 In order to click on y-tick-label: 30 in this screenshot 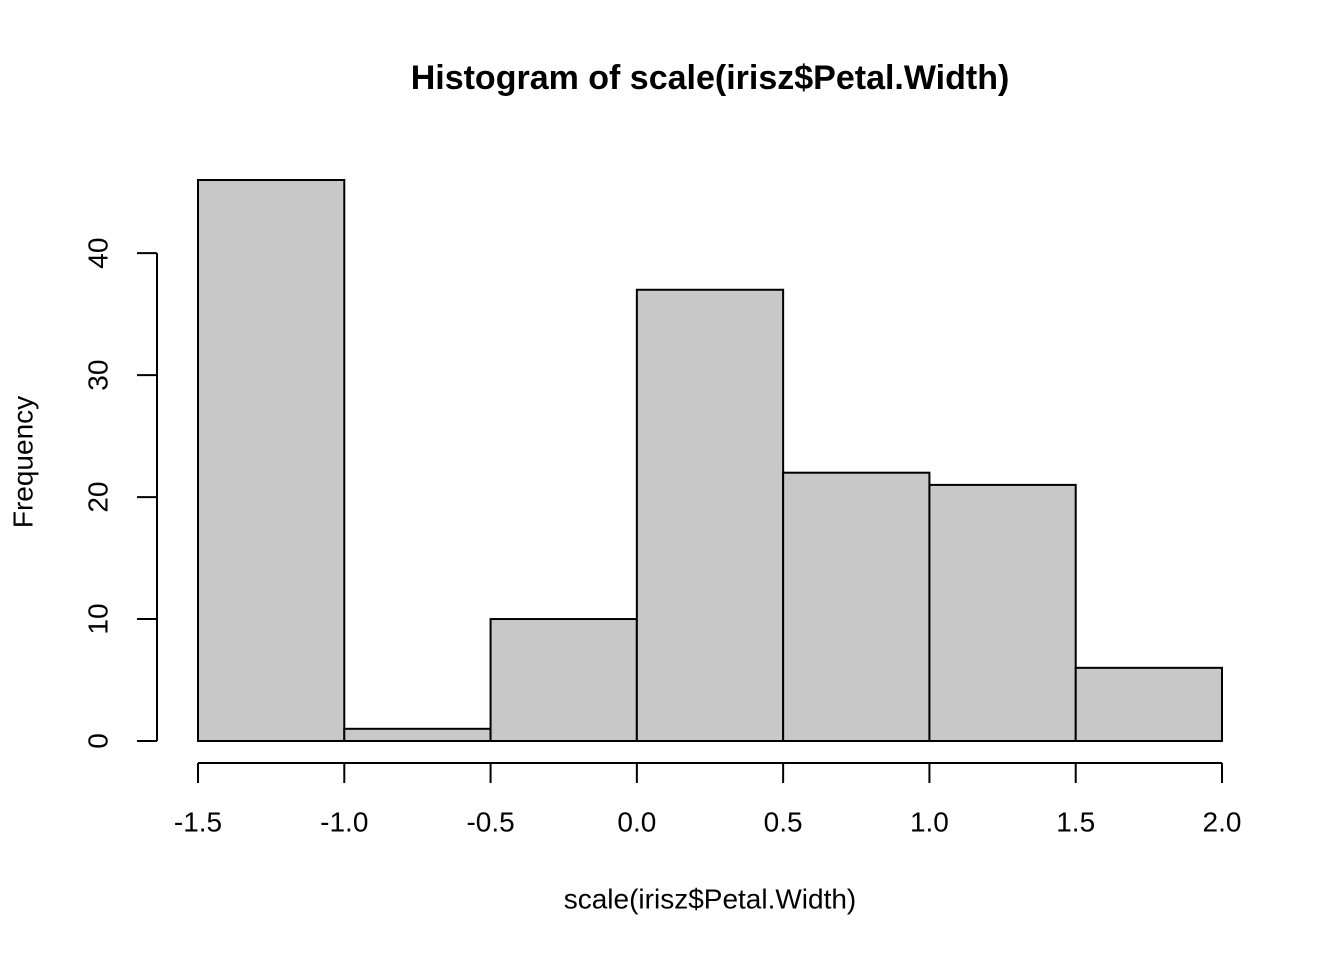, I will do `click(97, 375)`.